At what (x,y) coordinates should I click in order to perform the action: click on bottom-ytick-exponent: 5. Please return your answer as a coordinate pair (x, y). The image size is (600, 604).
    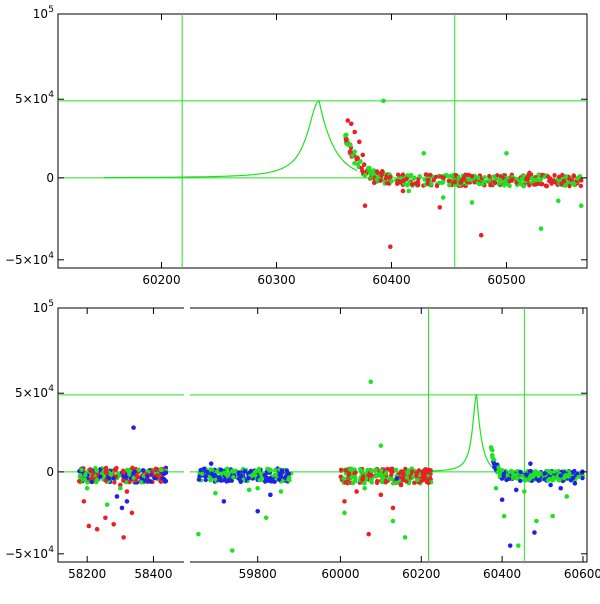
    Looking at the image, I should click on (51, 304).